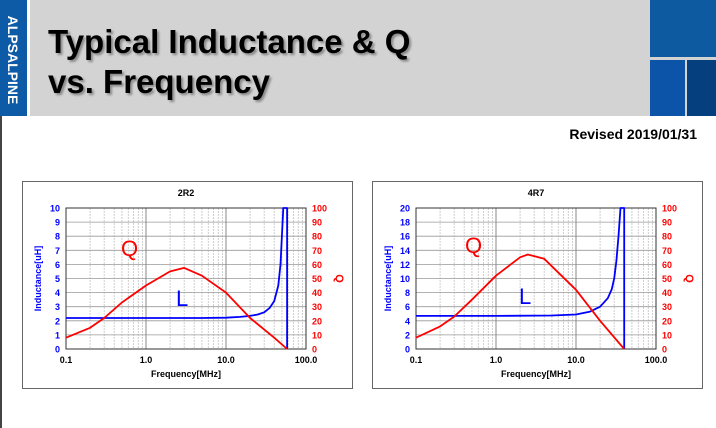 This screenshot has height=428, width=716. What do you see at coordinates (186, 193) in the screenshot?
I see `chart-title: 2R2` at bounding box center [186, 193].